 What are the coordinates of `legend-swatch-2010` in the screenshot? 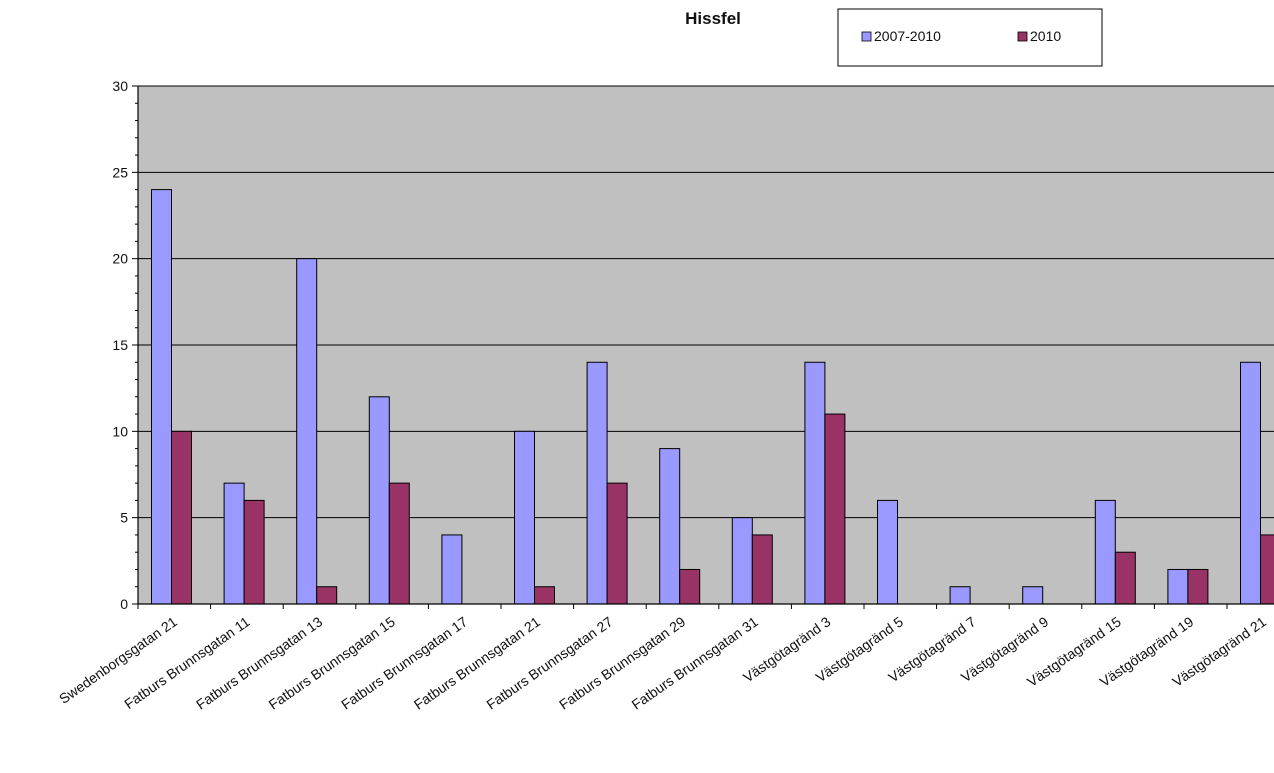 It's located at (1022, 36).